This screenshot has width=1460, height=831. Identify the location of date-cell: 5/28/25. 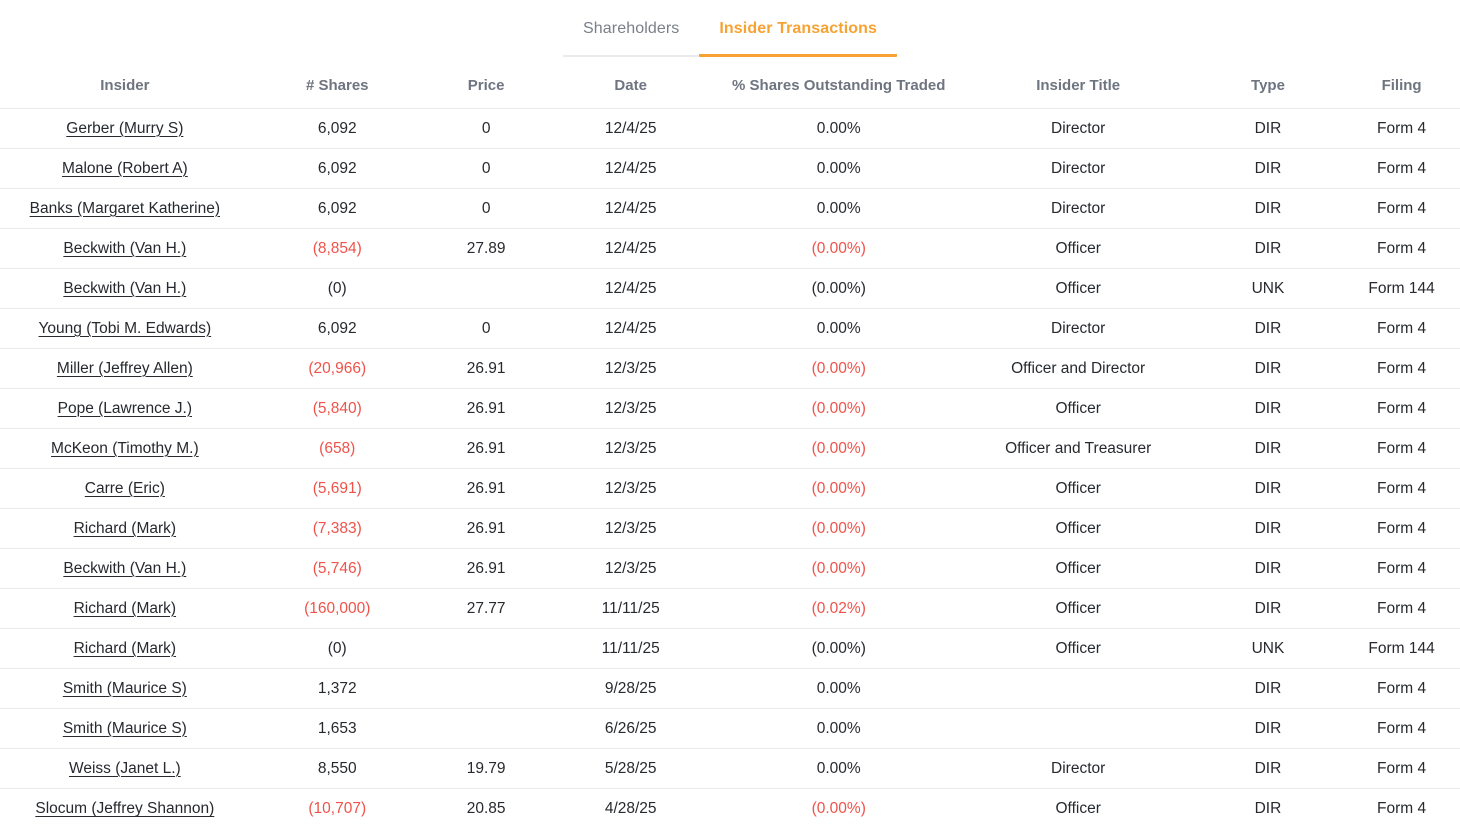
(630, 768).